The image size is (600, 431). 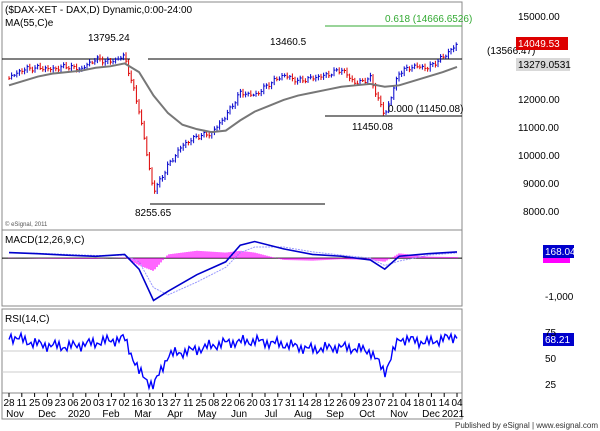 What do you see at coordinates (541, 184) in the screenshot?
I see `y-tick-label: 9000.00` at bounding box center [541, 184].